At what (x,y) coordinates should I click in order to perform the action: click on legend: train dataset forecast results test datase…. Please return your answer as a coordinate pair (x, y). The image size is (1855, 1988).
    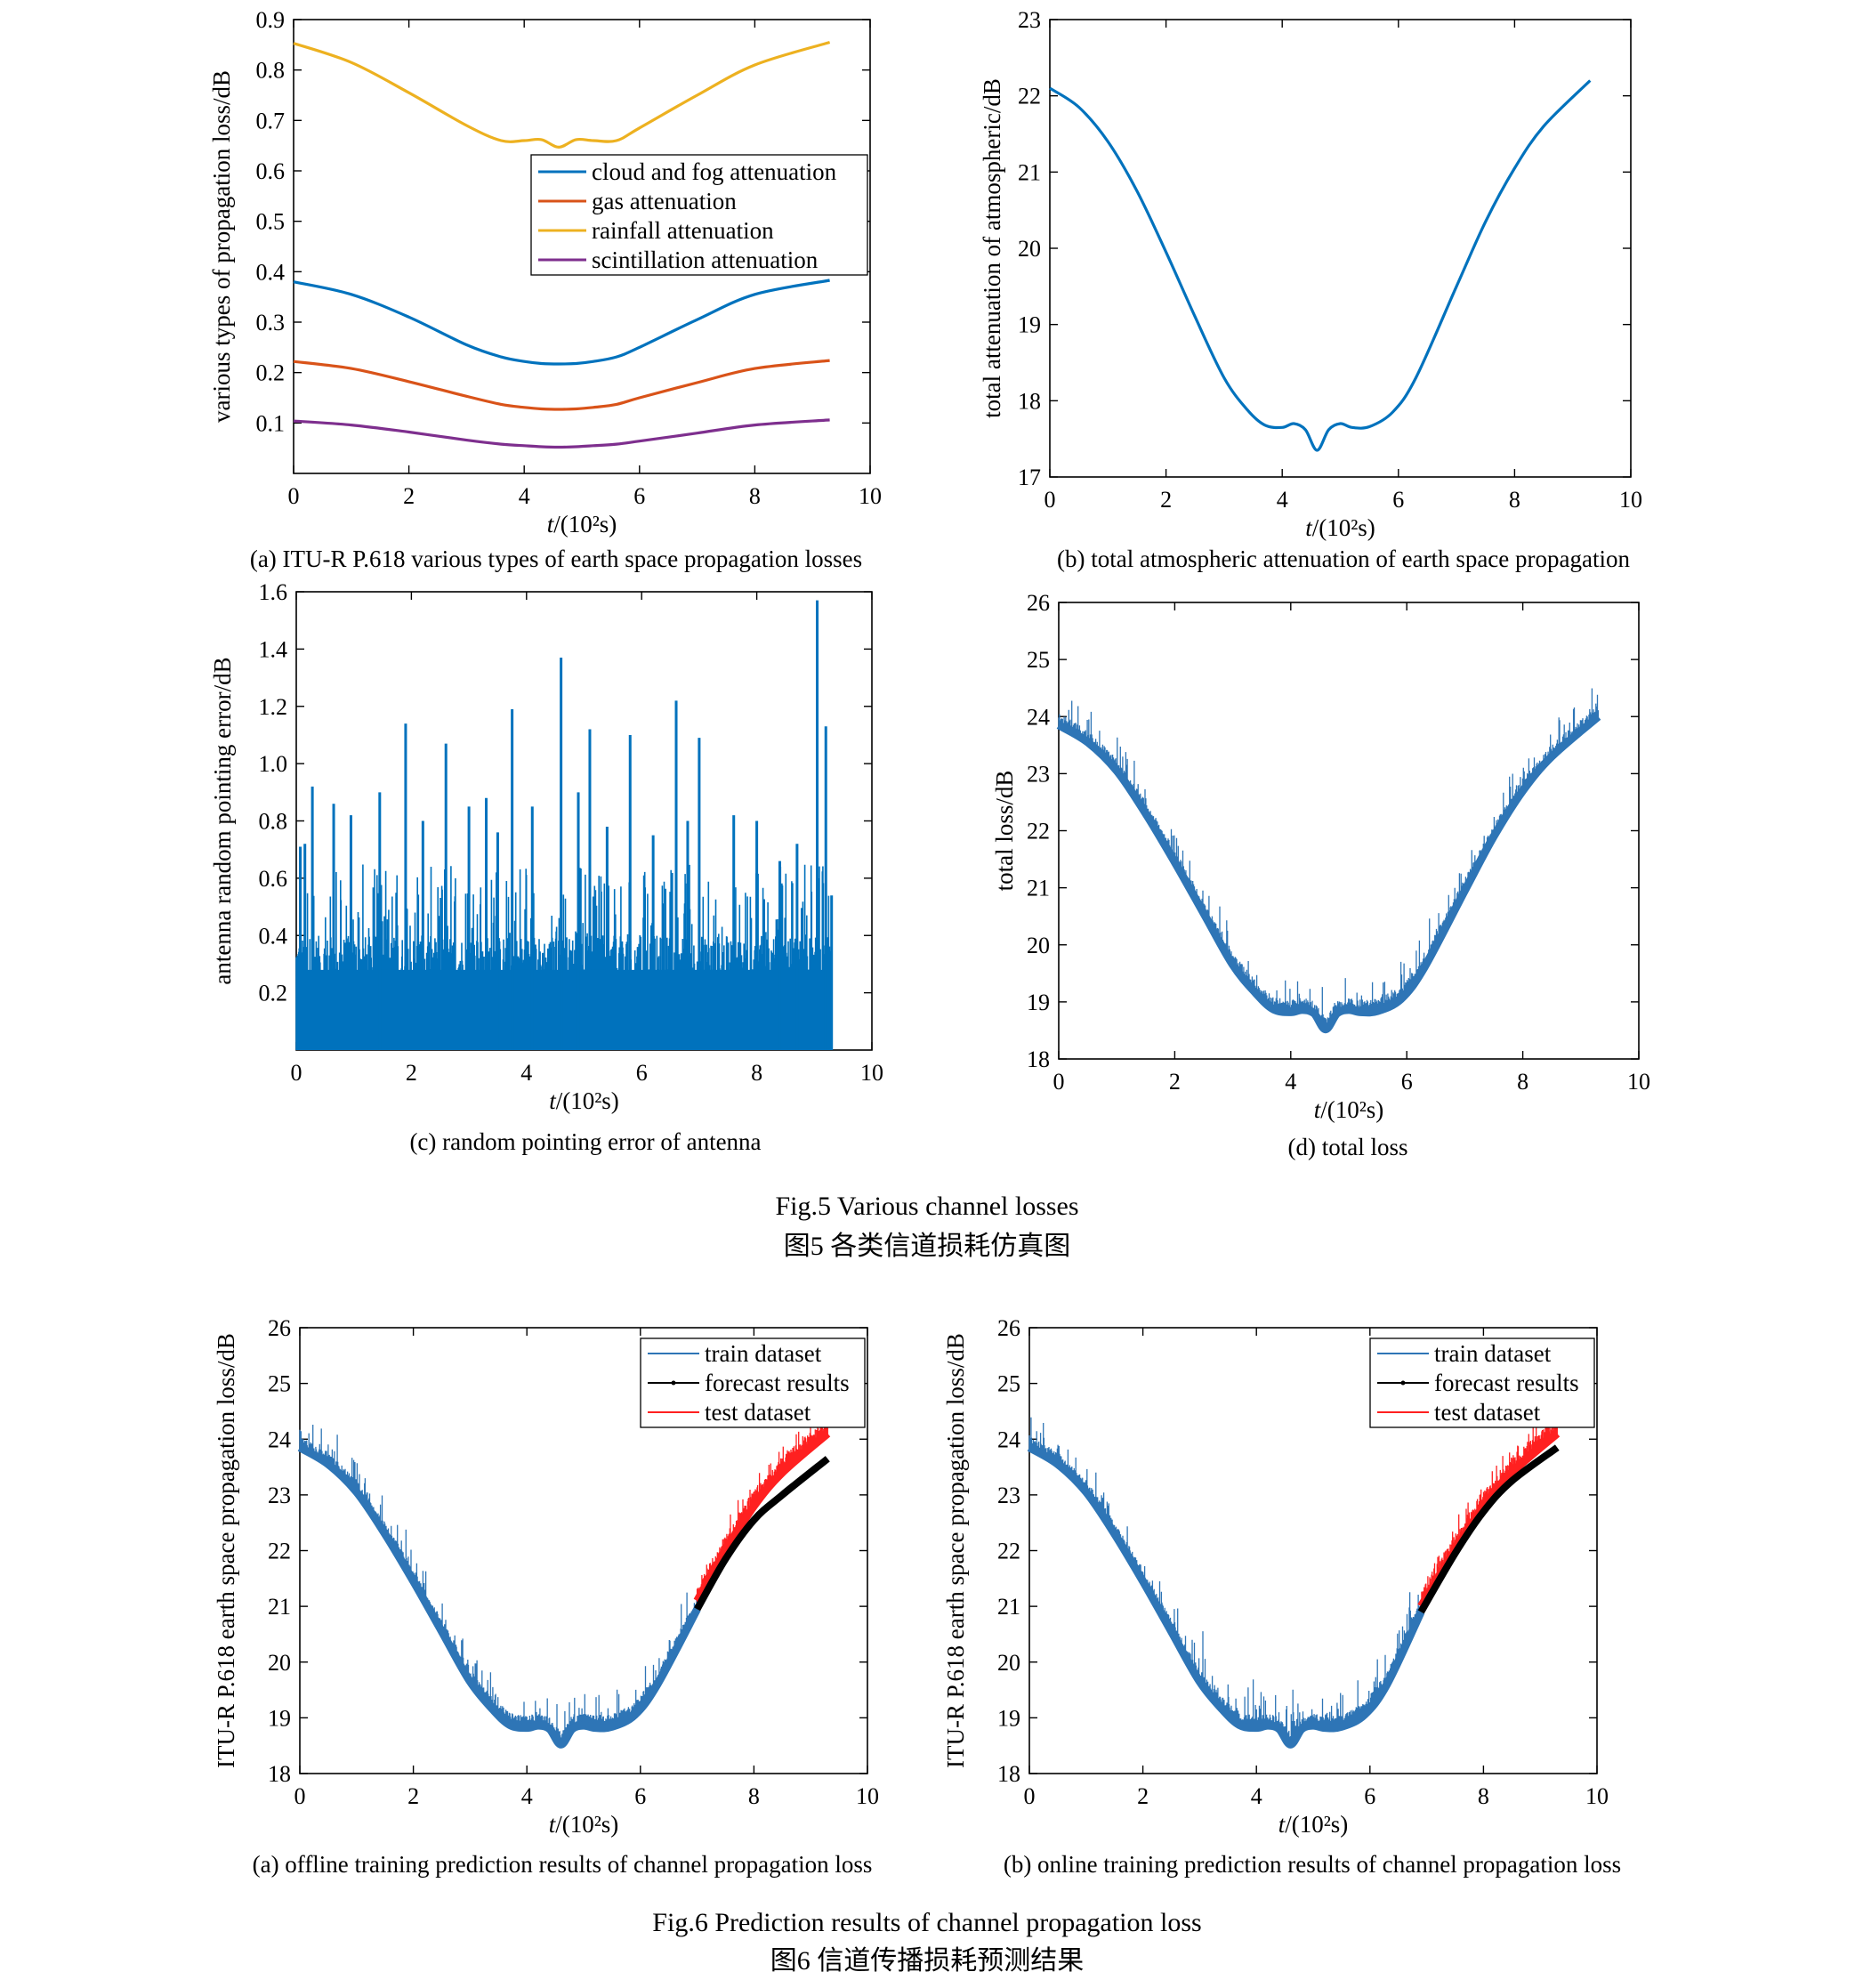
    Looking at the image, I should click on (753, 1382).